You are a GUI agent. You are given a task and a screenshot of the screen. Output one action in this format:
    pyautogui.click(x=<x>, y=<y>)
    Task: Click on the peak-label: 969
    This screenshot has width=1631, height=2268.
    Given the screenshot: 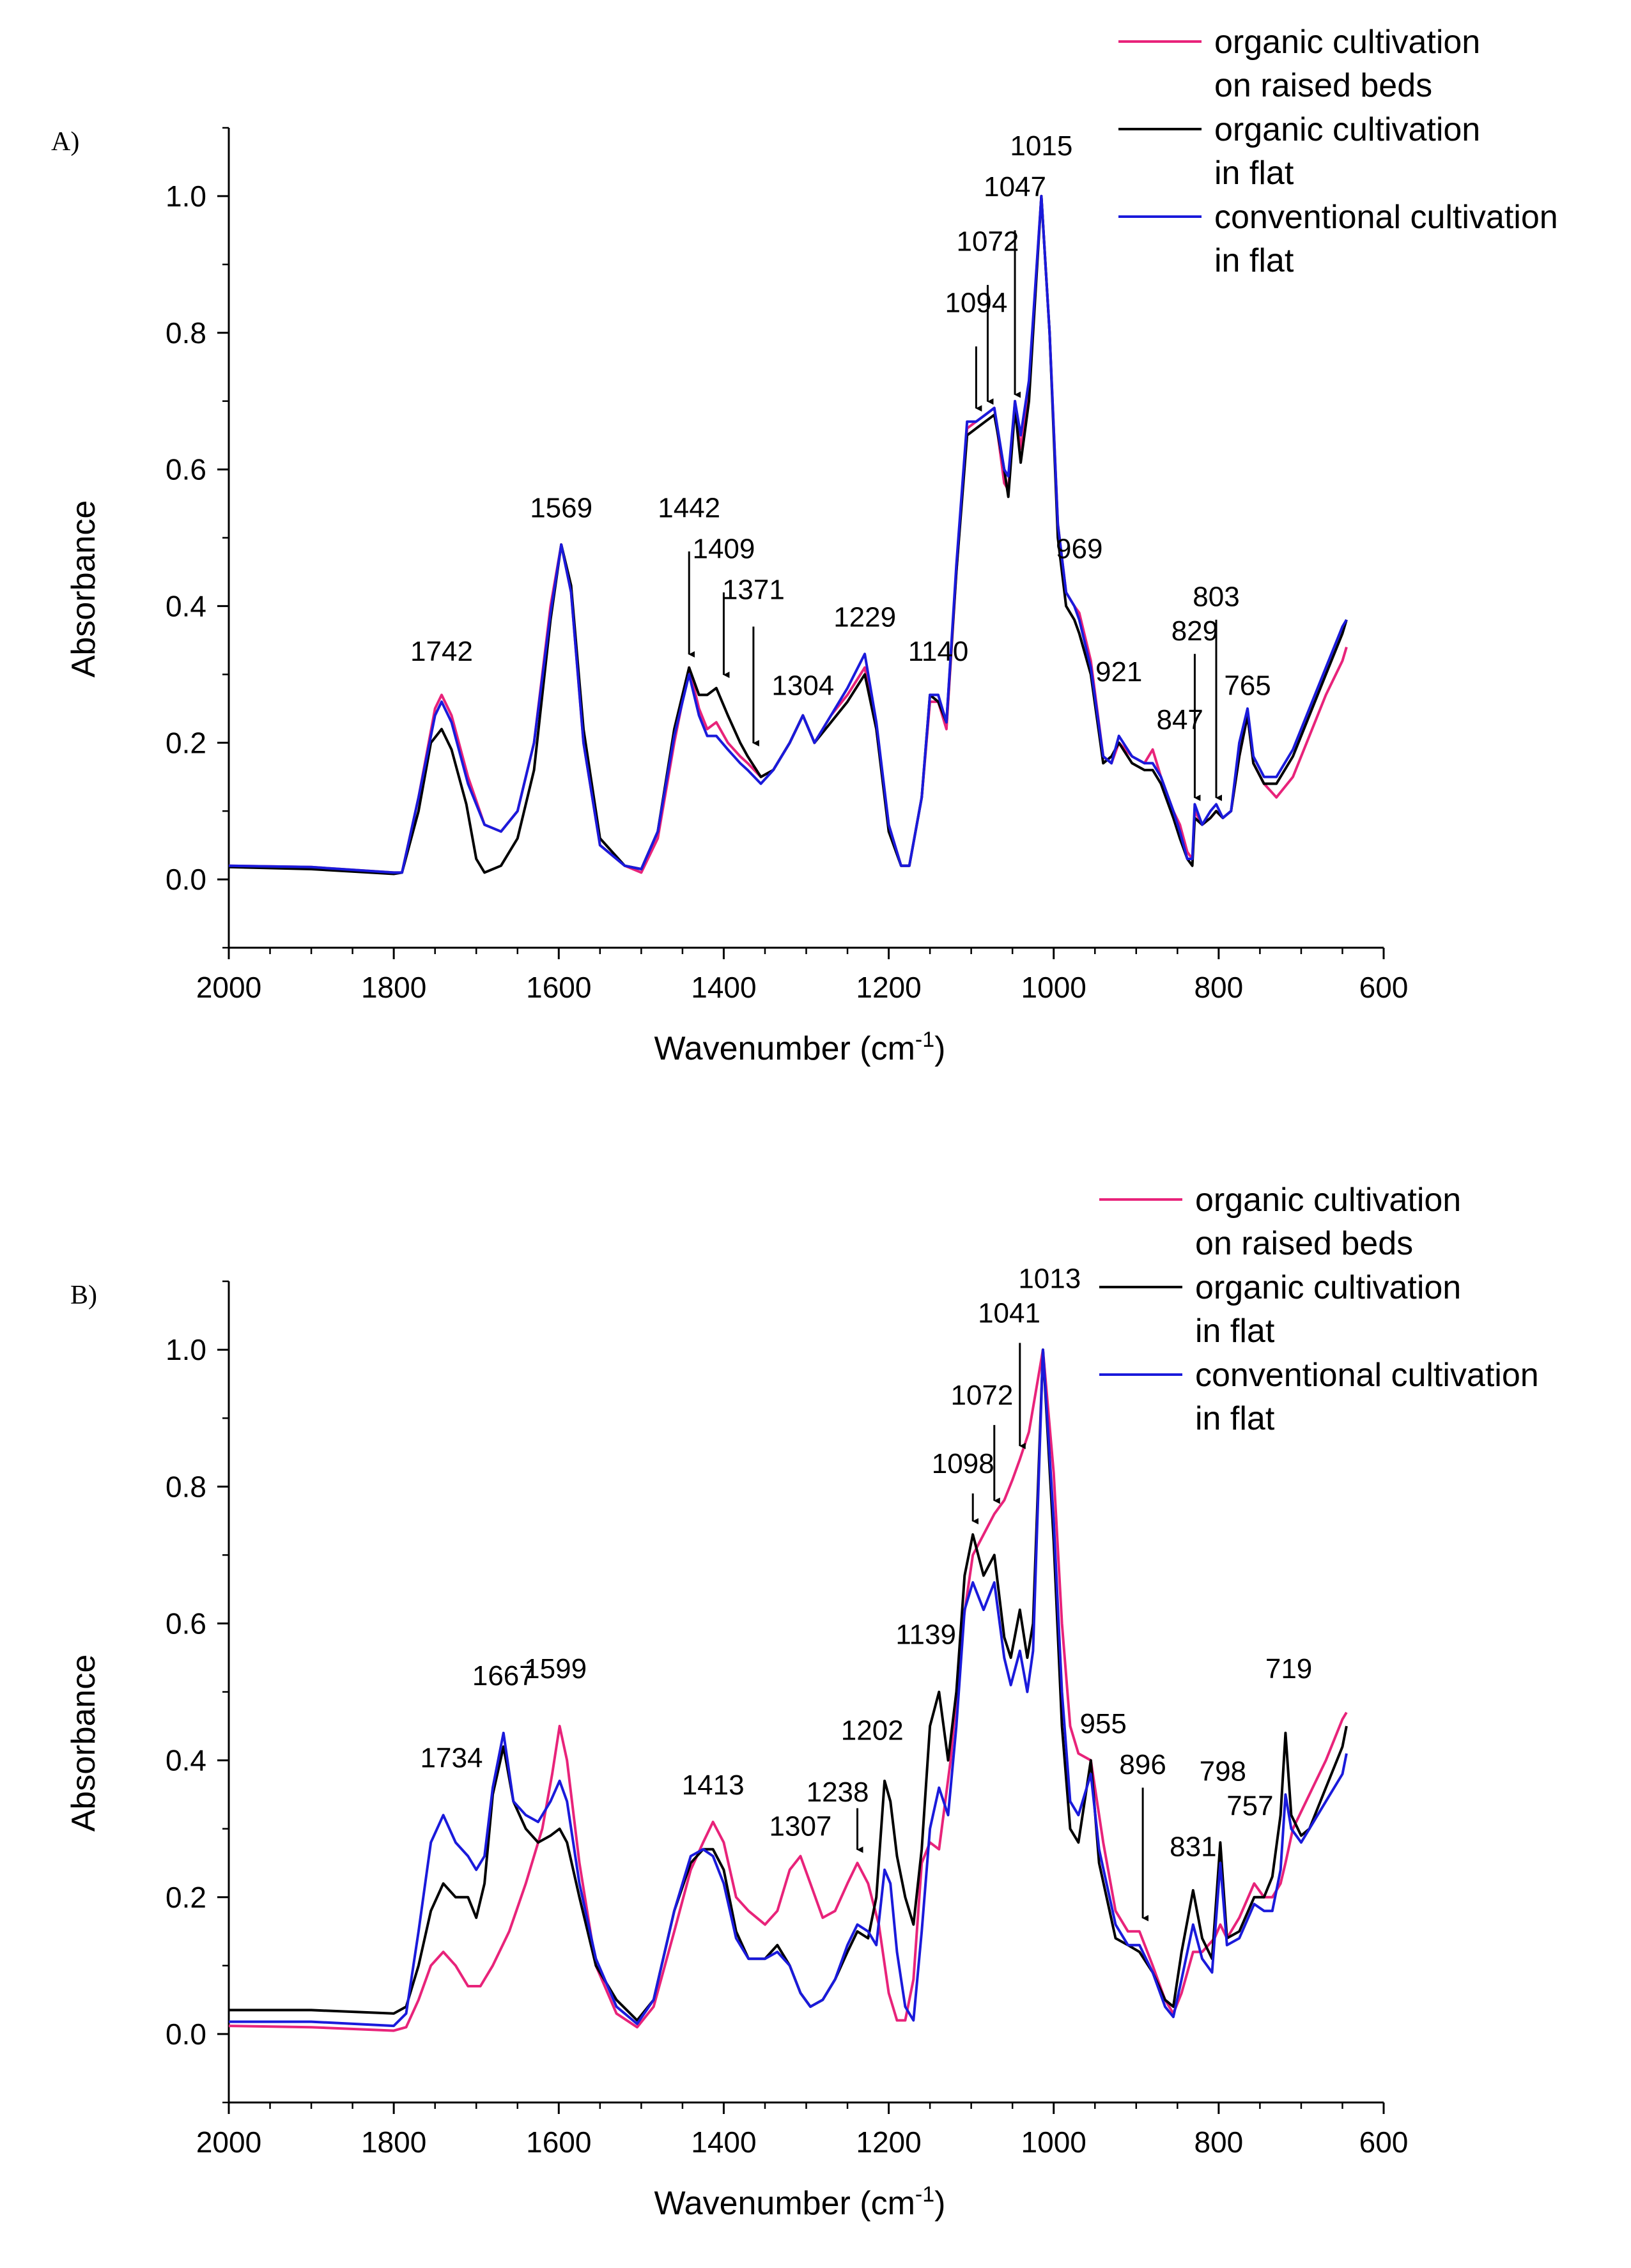 What is the action you would take?
    pyautogui.click(x=1079, y=549)
    